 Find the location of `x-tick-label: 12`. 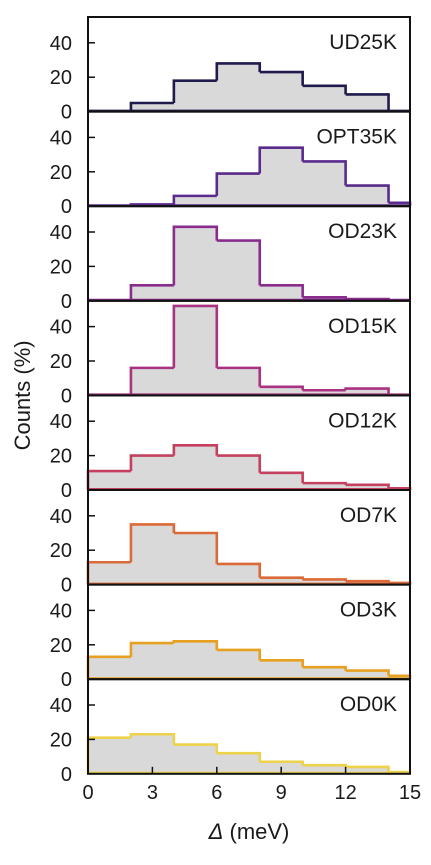

x-tick-label: 12 is located at coordinates (345, 793).